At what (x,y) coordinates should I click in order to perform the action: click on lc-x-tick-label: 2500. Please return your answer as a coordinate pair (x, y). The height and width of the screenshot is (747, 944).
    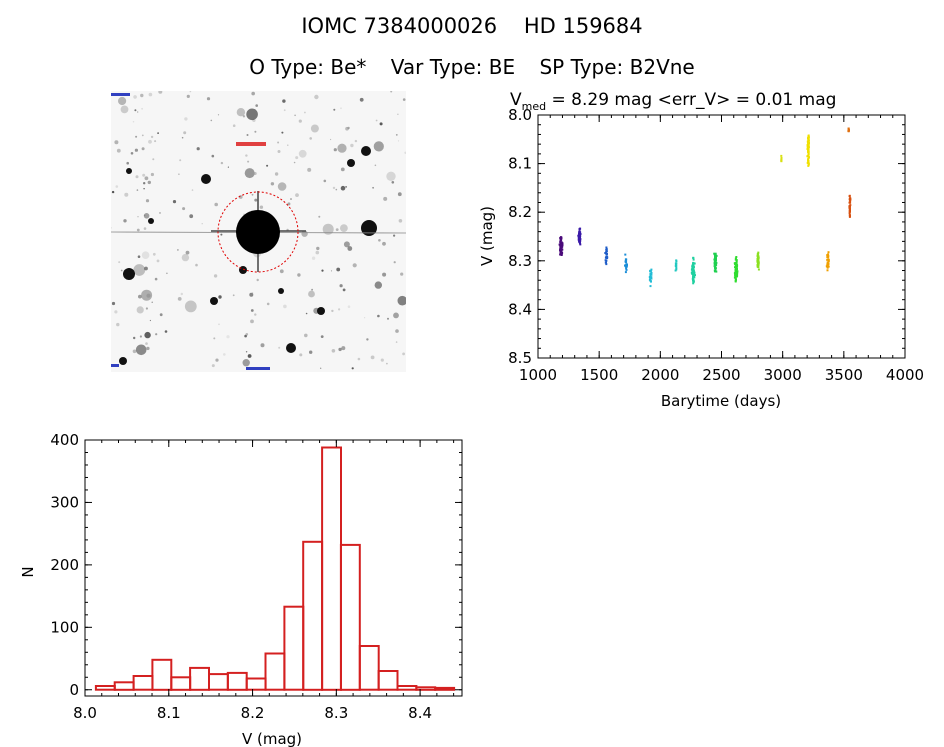
    Looking at the image, I should click on (721, 375).